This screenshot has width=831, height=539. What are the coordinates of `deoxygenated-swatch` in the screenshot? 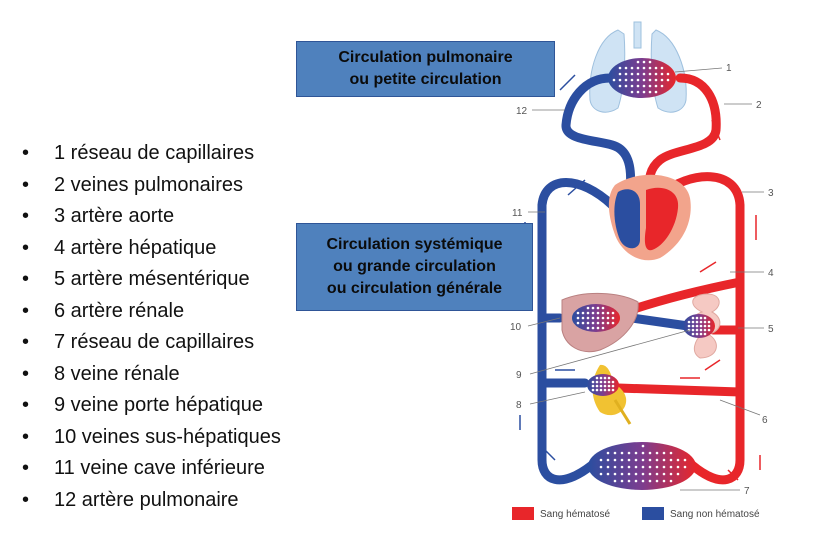 It's located at (653, 513).